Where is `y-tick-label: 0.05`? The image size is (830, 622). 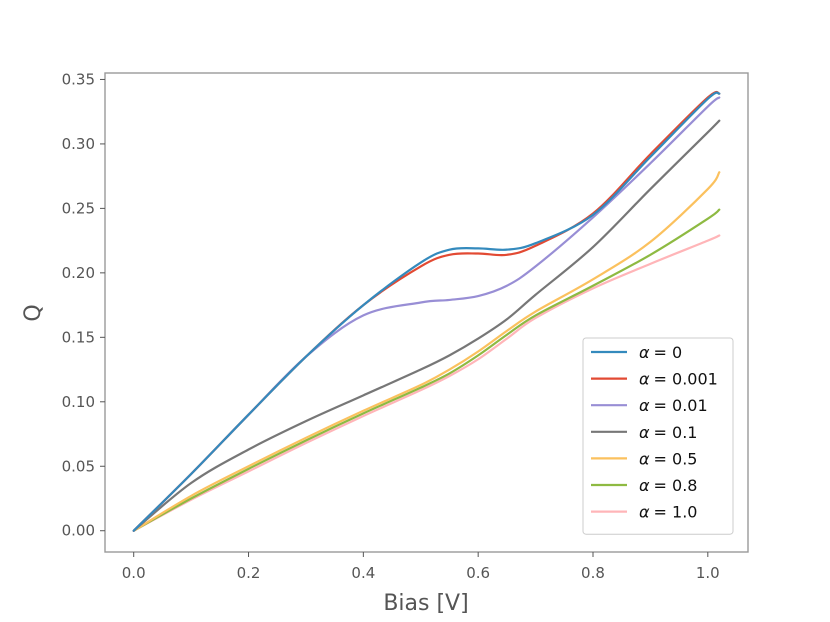
y-tick-label: 0.05 is located at coordinates (78, 466).